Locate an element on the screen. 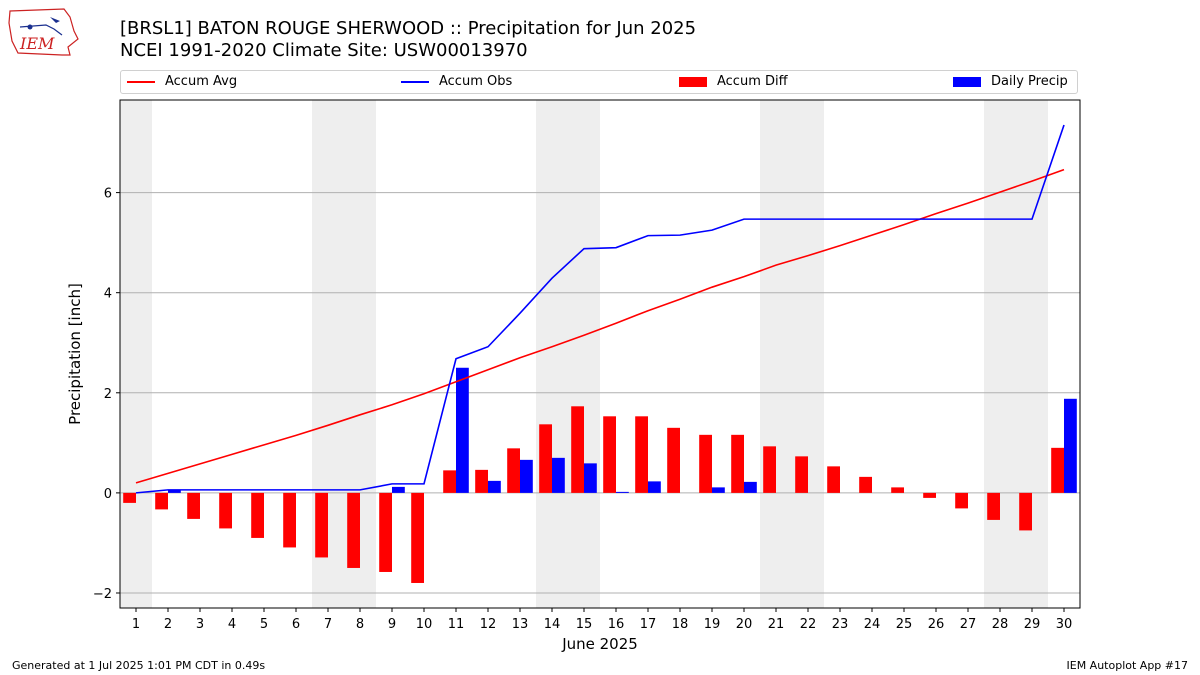  legend-item-accum-avg: Accum Avg is located at coordinates (182, 81).